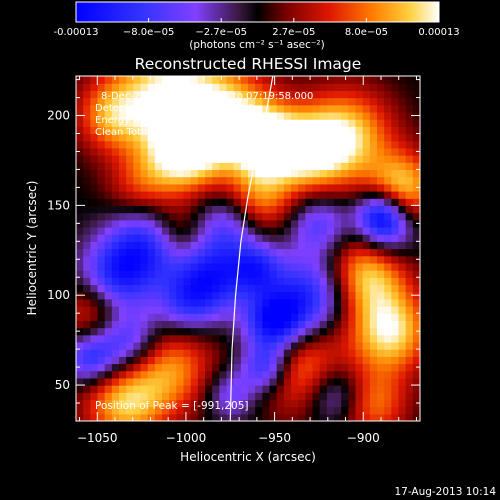  Describe the element at coordinates (257, 12) in the screenshot. I see `colorbar-frame` at that location.